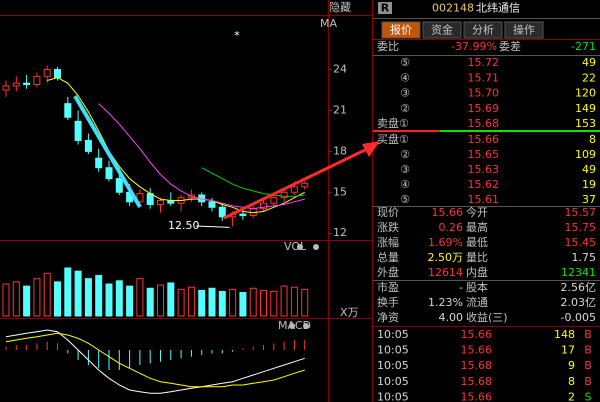  I want to click on stat-value: 15.75, so click(581, 227).